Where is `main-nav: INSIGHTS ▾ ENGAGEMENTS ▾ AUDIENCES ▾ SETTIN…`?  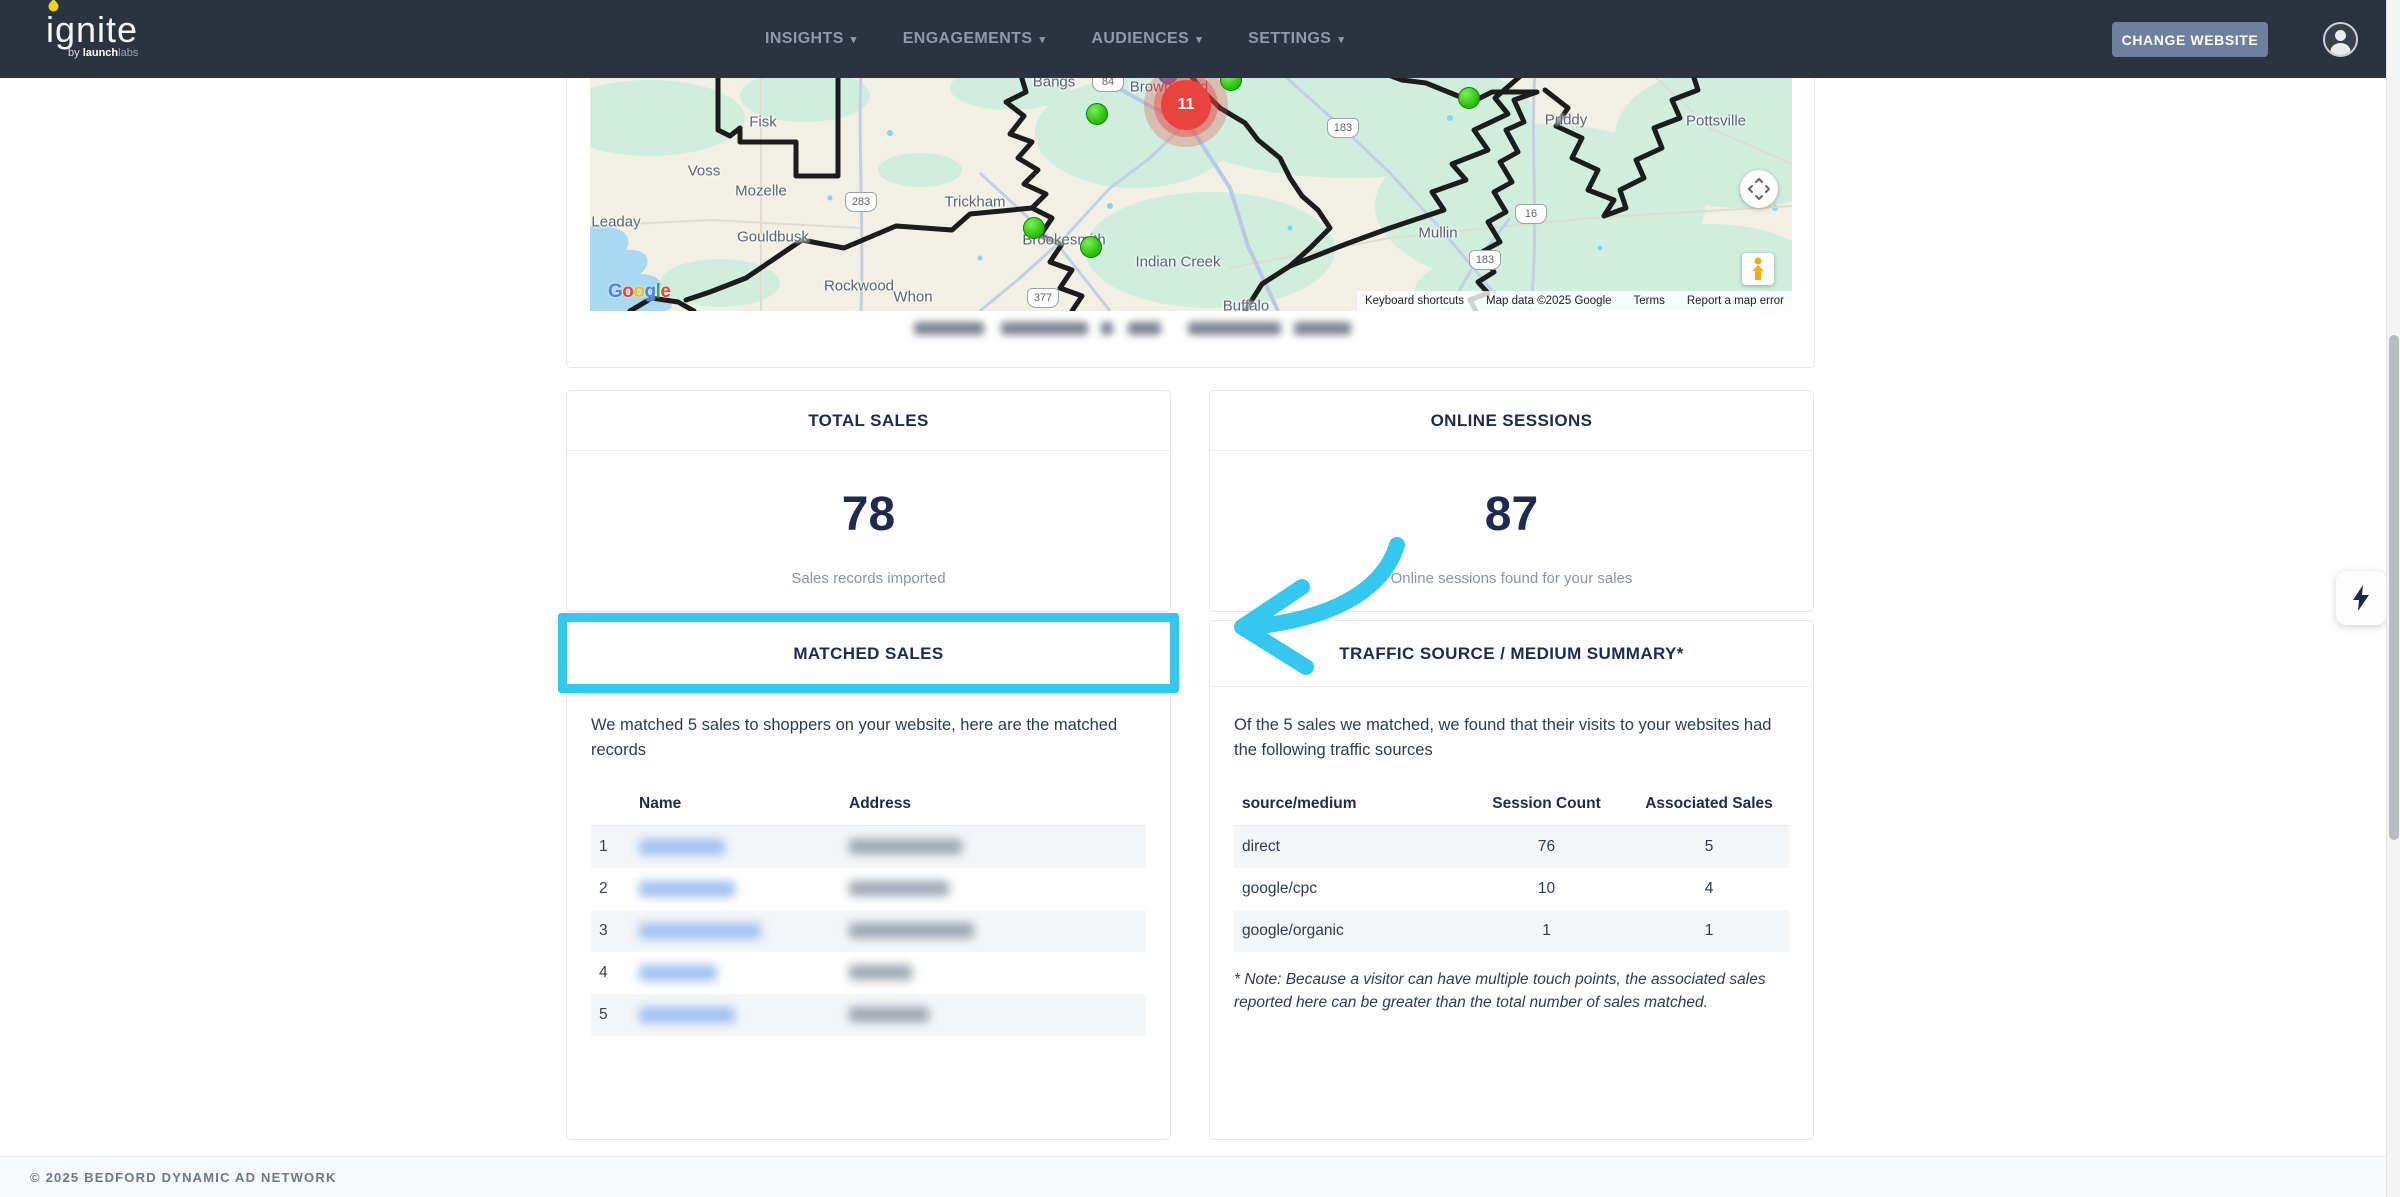
main-nav: INSIGHTS ▾ ENGAGEMENTS ▾ AUDIENCES ▾ SETTIN… is located at coordinates (1054, 39).